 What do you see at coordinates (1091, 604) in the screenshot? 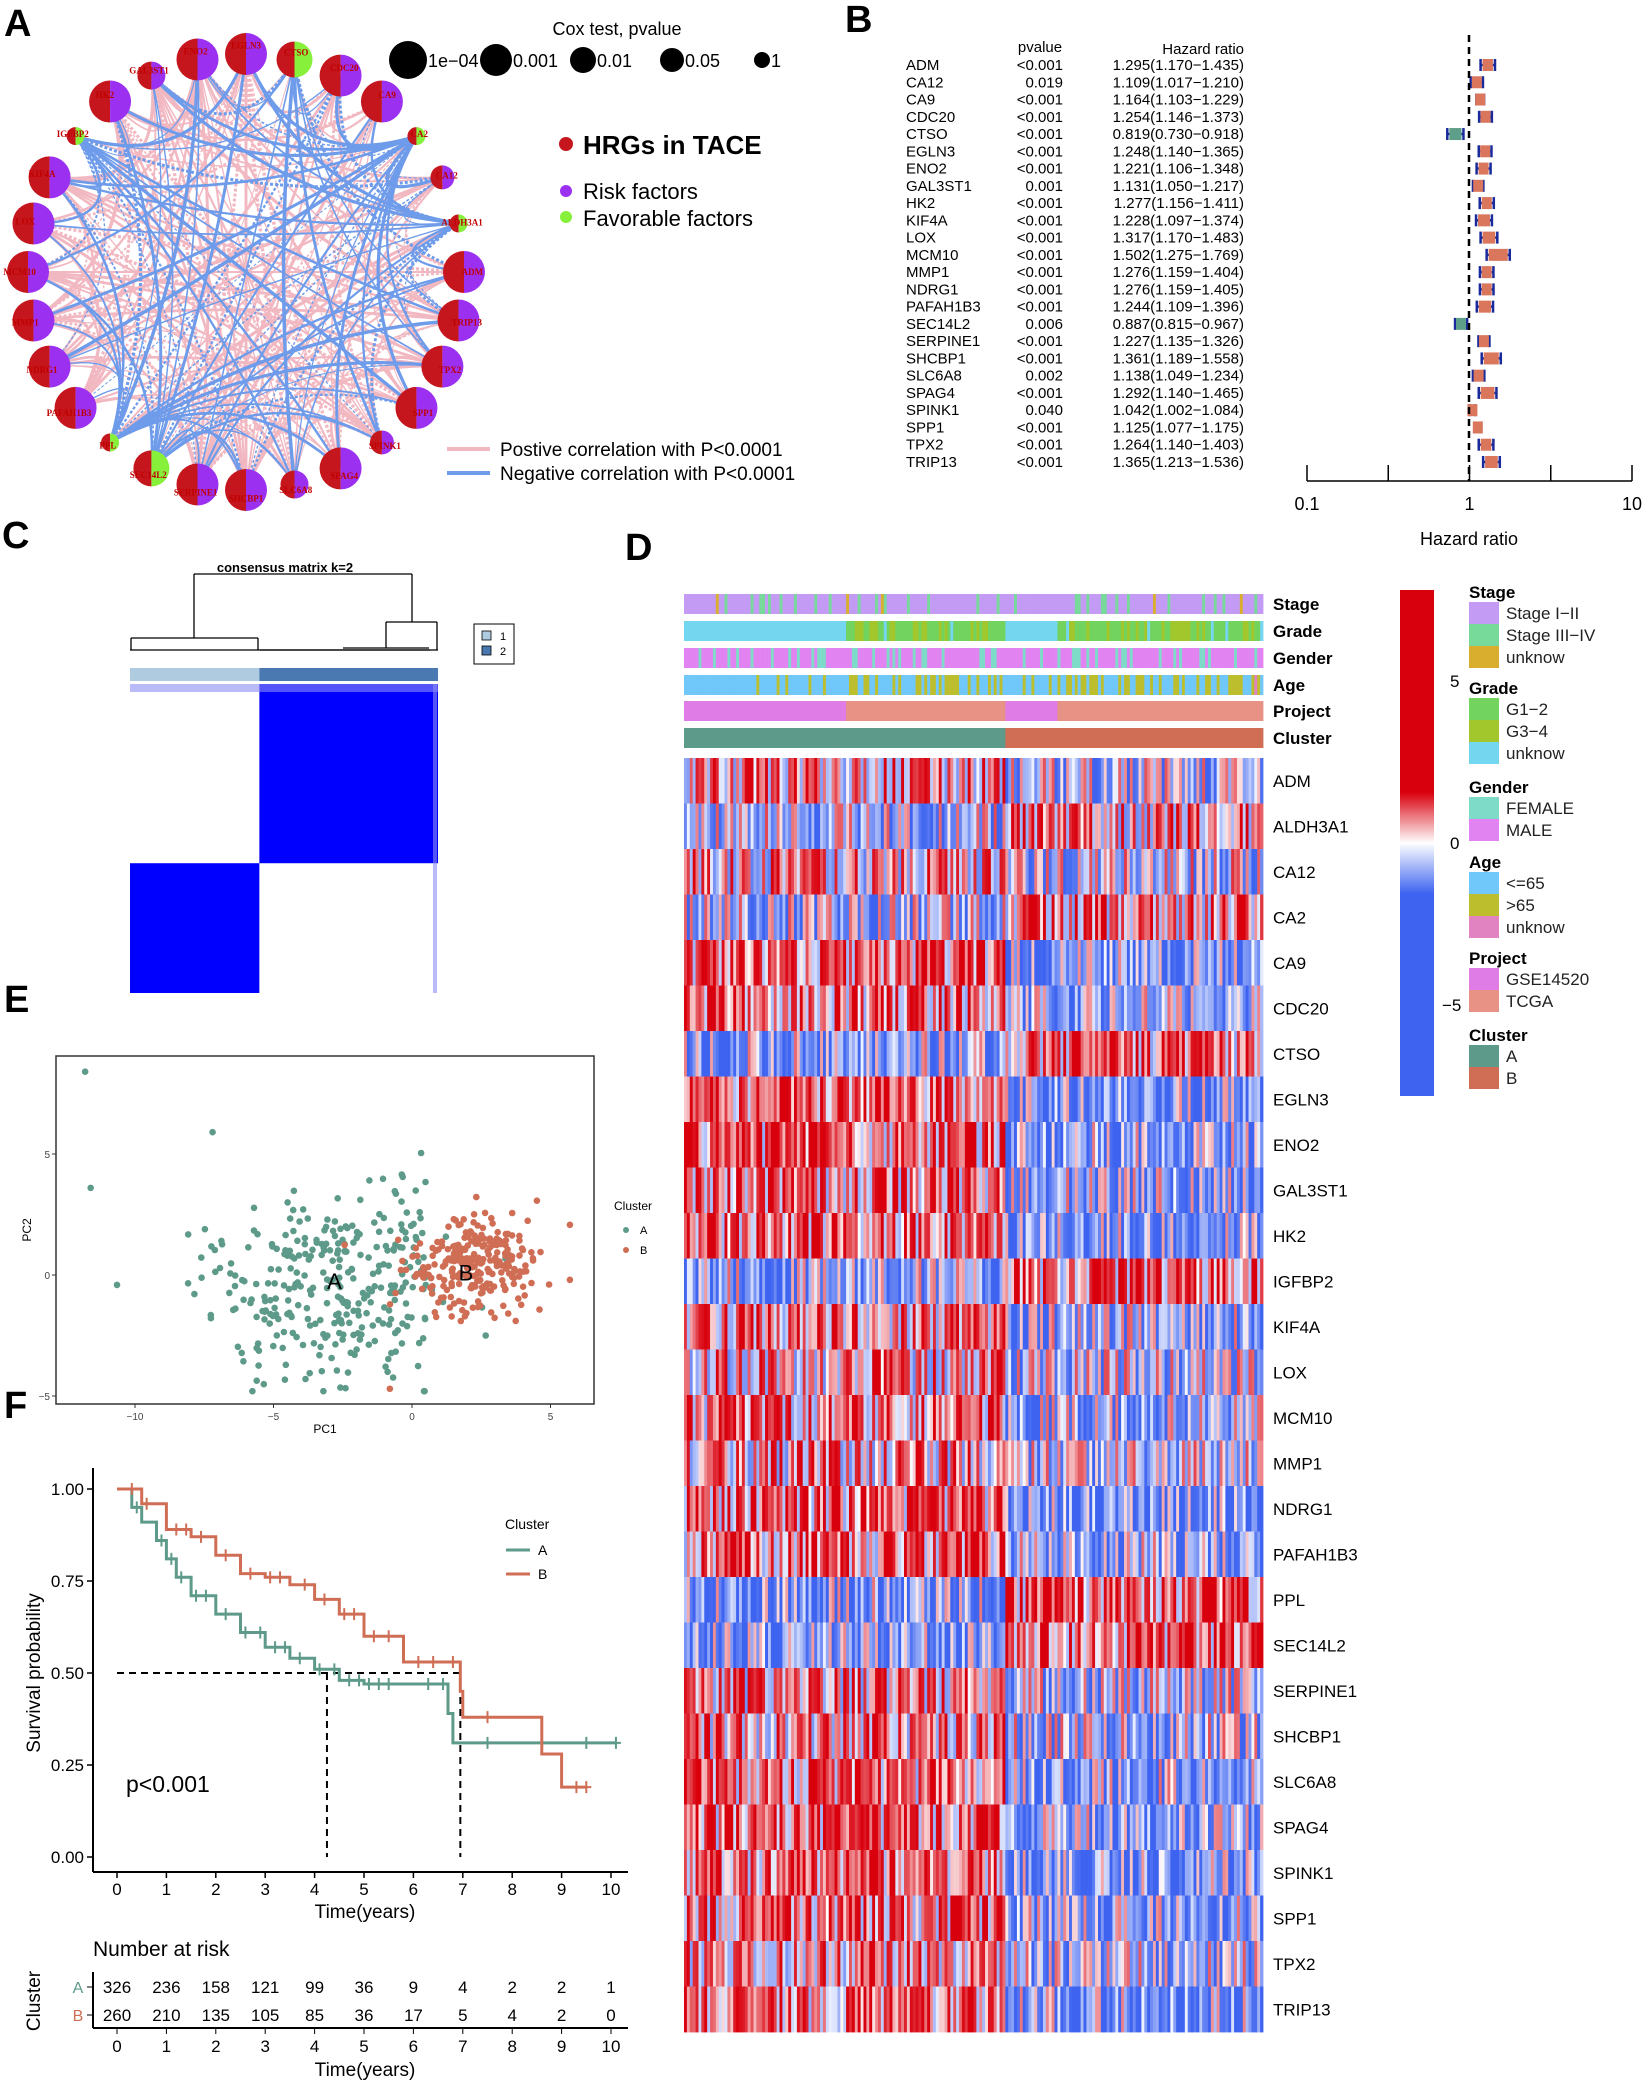
I see `annotation-stage-cell` at bounding box center [1091, 604].